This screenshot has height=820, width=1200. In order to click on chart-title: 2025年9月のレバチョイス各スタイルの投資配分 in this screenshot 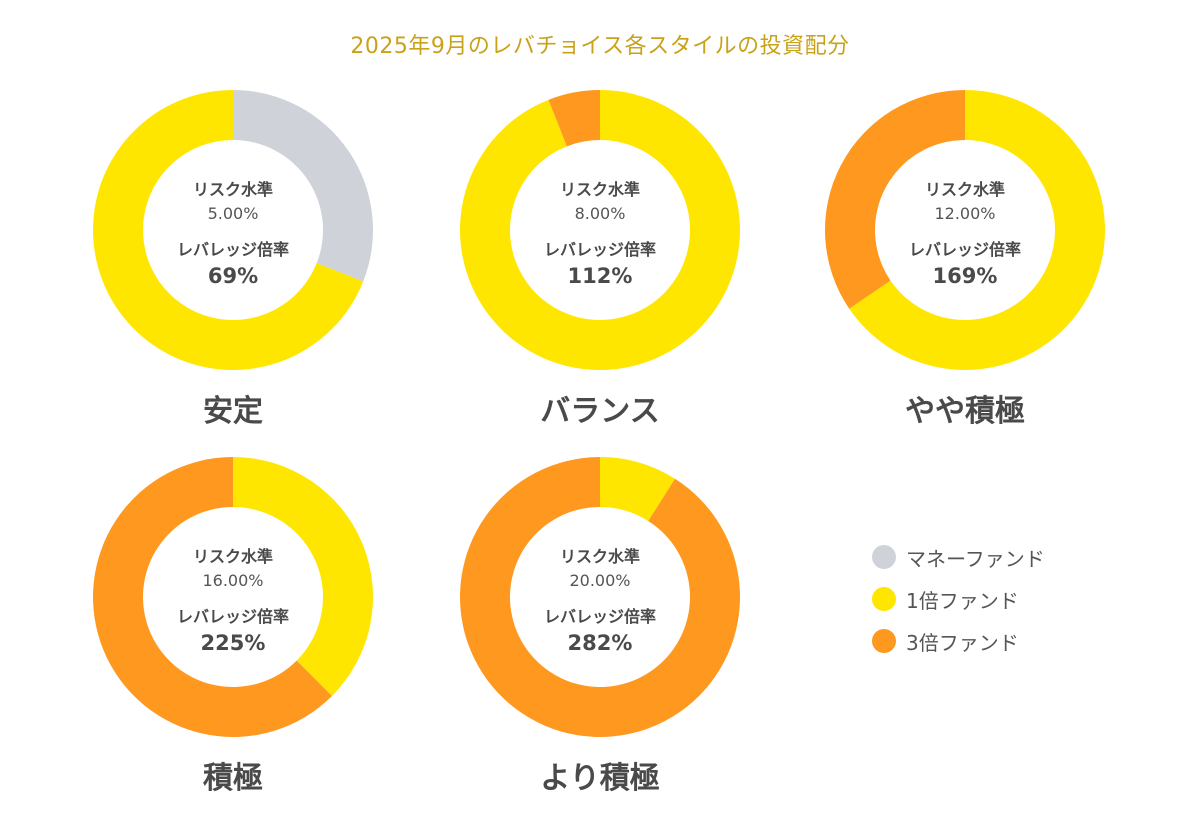, I will do `click(600, 46)`.